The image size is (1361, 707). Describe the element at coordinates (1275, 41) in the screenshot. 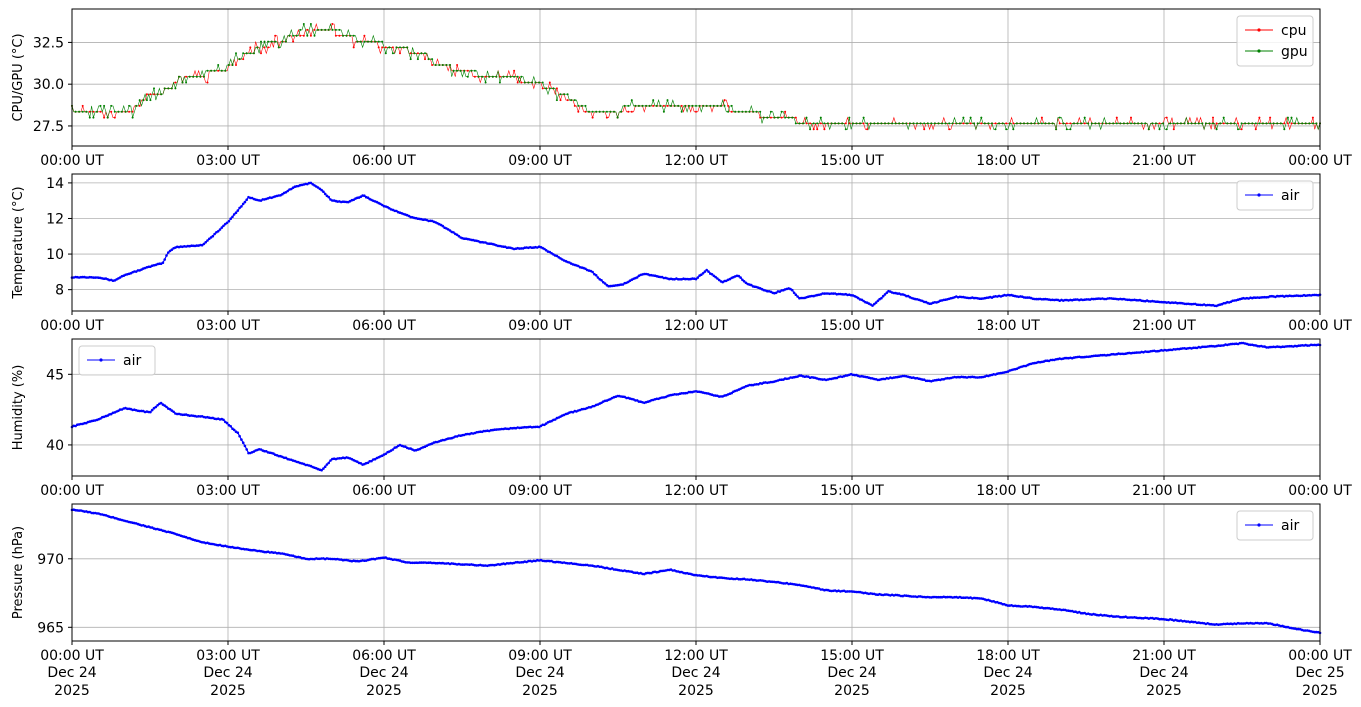

I see `legend-box` at that location.